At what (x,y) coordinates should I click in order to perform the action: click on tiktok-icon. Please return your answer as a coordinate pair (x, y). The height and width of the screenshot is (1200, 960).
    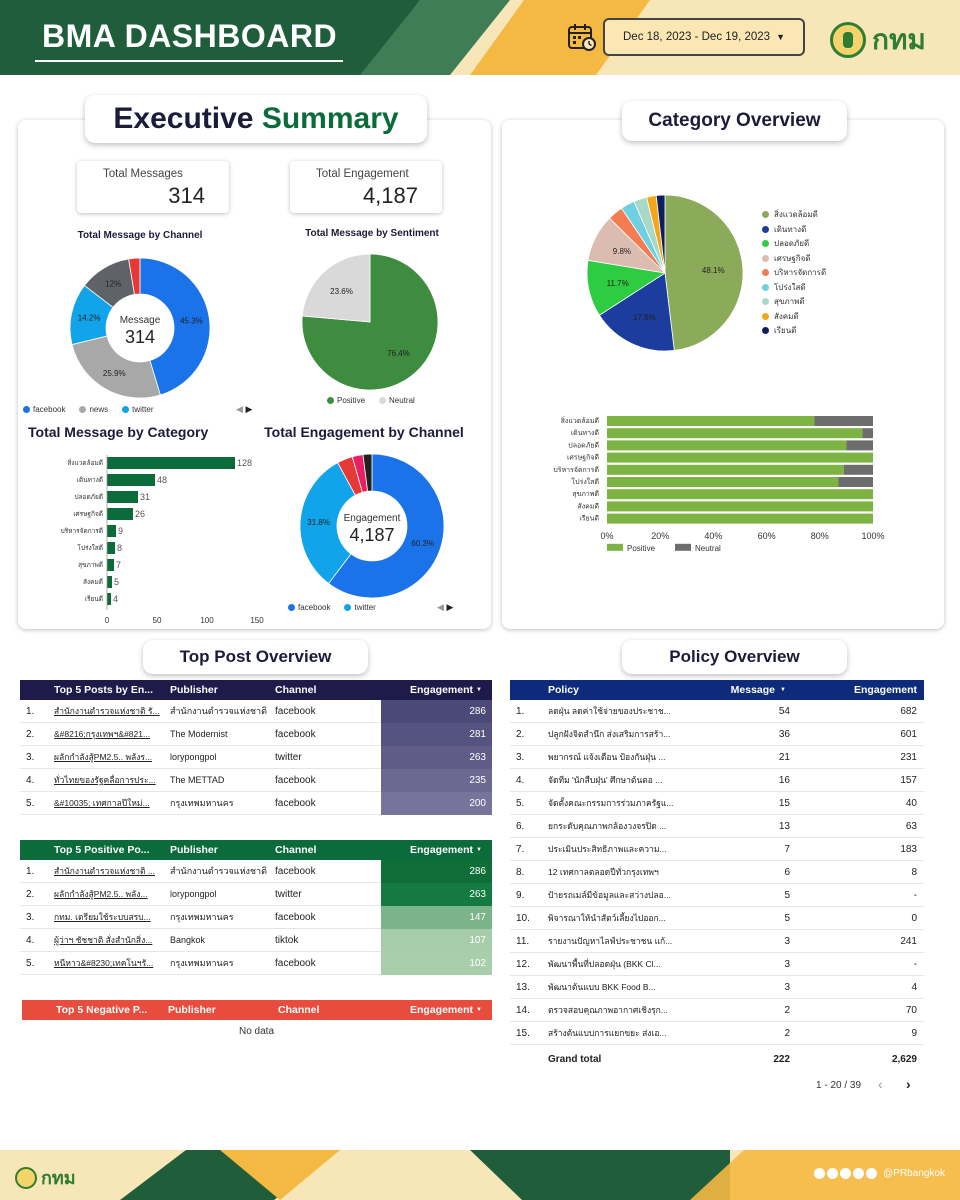
    Looking at the image, I should click on (872, 1173).